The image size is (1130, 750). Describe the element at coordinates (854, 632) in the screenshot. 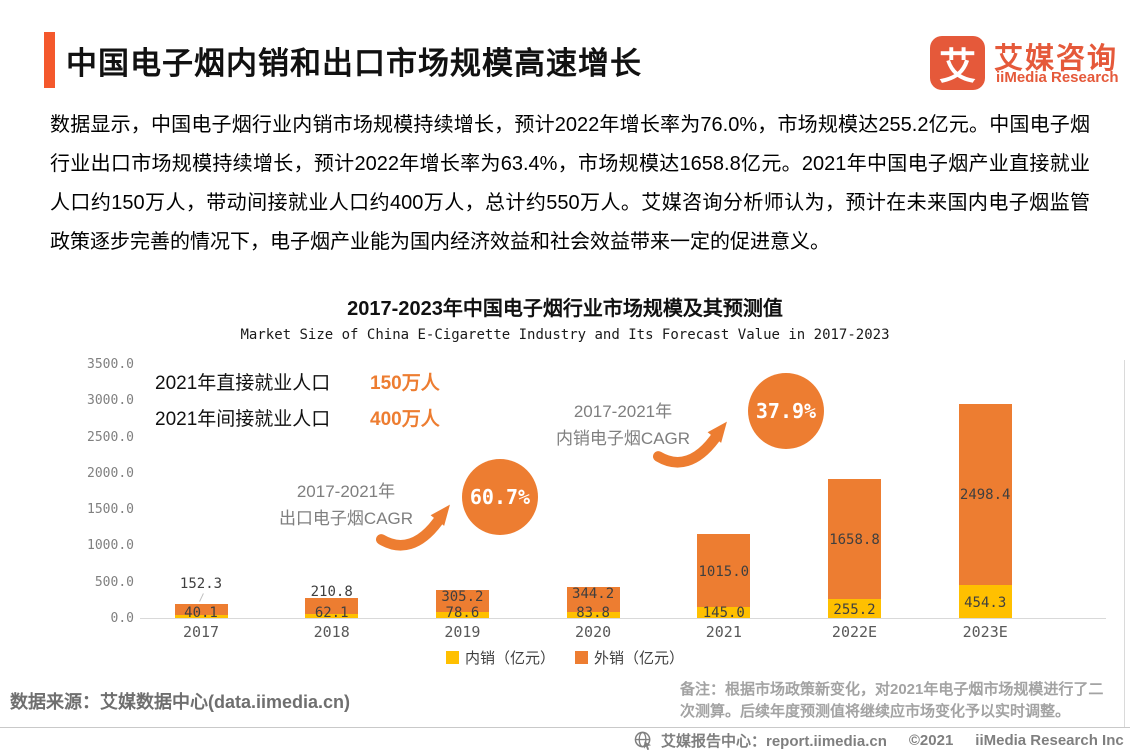

I see `x-axis-label: 2022E` at that location.